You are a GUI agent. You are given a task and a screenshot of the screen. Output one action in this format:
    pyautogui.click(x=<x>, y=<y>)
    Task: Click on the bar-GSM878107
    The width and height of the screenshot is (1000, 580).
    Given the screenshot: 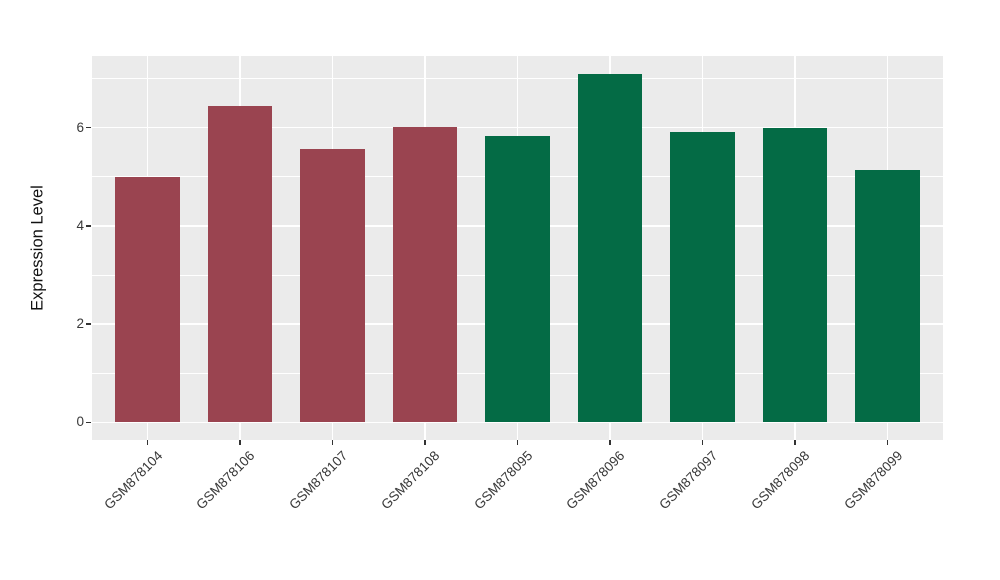 What is the action you would take?
    pyautogui.click(x=332, y=285)
    